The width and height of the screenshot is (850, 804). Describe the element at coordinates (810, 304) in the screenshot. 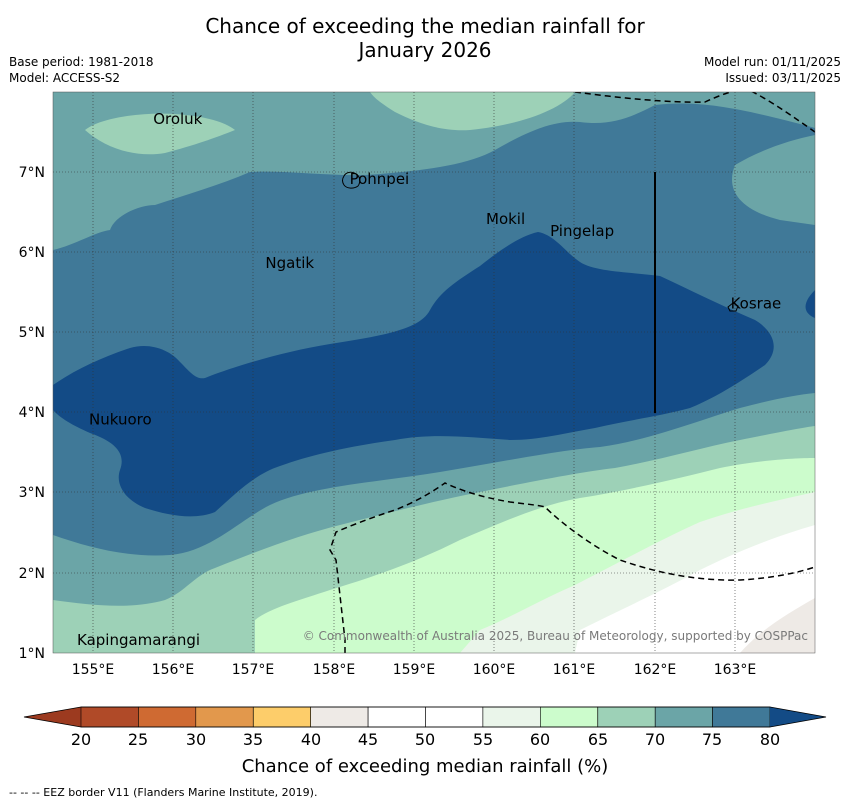

I see `band-over-80-east` at that location.